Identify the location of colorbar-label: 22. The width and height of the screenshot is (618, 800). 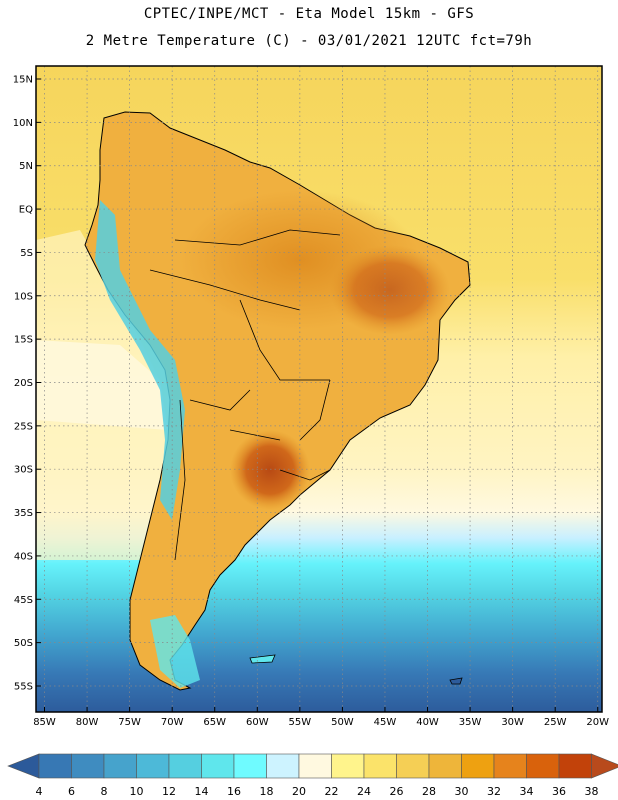
(332, 791).